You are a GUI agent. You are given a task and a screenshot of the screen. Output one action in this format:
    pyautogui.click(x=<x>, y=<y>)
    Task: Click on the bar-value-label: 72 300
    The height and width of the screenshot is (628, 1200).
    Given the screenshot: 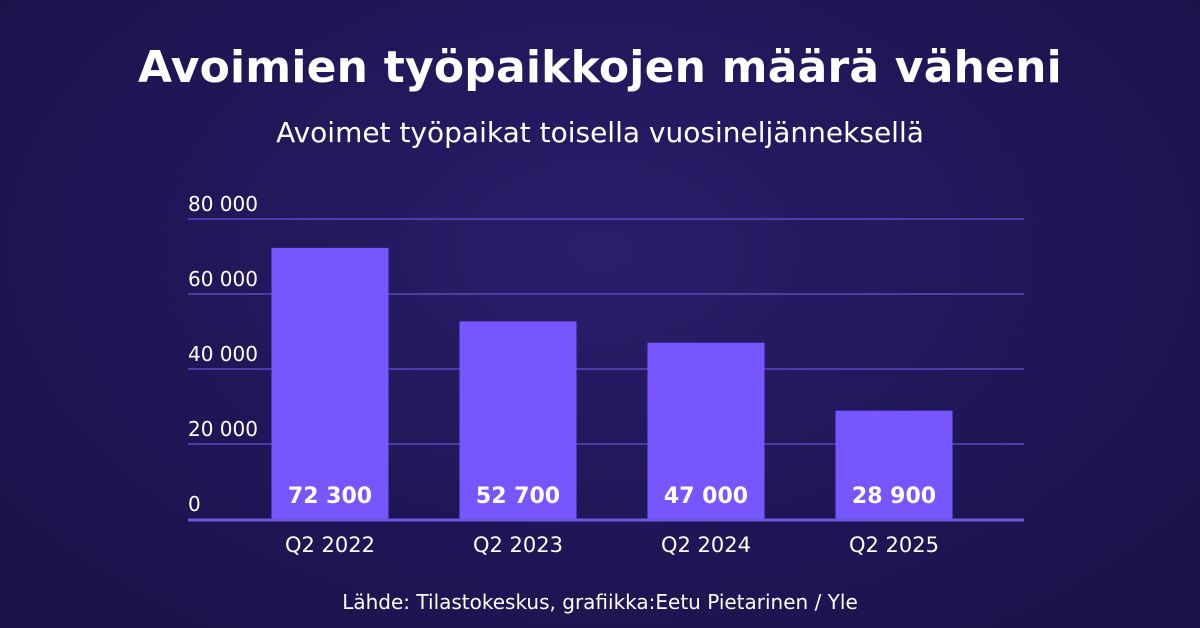 What is the action you would take?
    pyautogui.click(x=330, y=496)
    